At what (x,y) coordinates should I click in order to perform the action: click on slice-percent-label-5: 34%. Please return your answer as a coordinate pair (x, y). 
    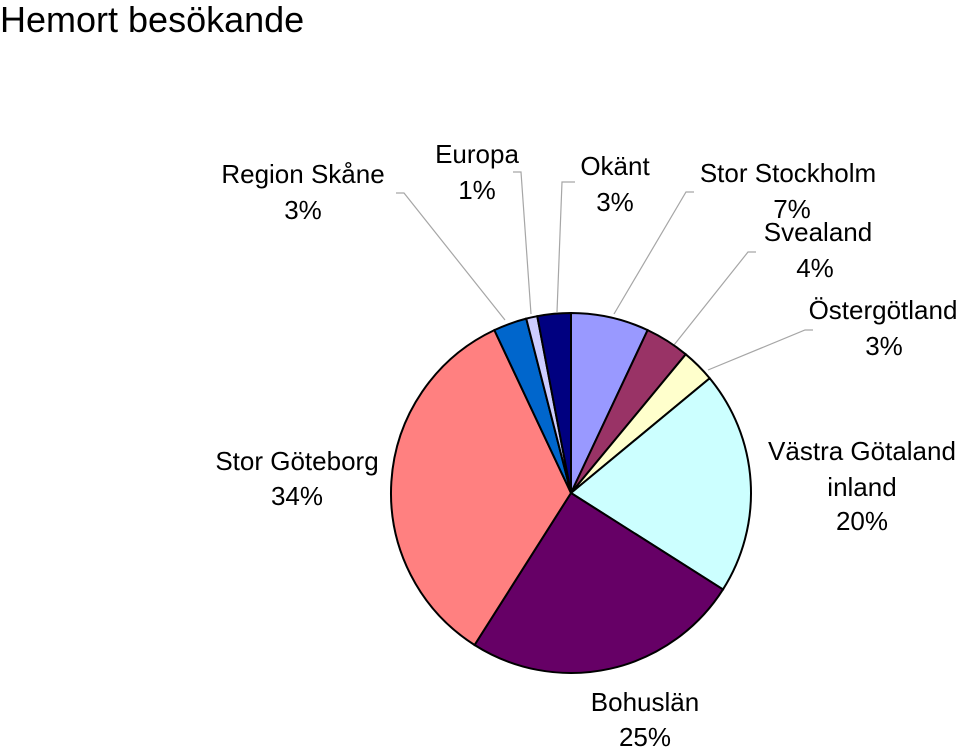
    Looking at the image, I should click on (297, 496).